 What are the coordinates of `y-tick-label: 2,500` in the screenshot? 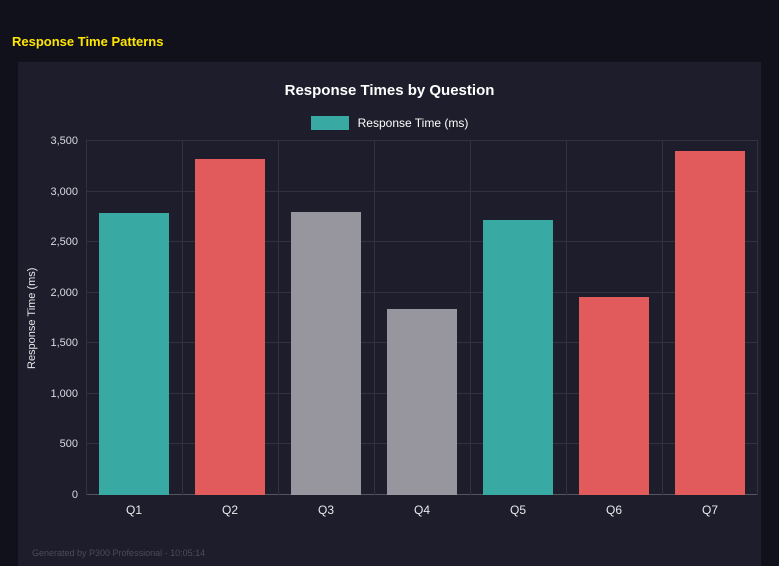 It's located at (64, 242).